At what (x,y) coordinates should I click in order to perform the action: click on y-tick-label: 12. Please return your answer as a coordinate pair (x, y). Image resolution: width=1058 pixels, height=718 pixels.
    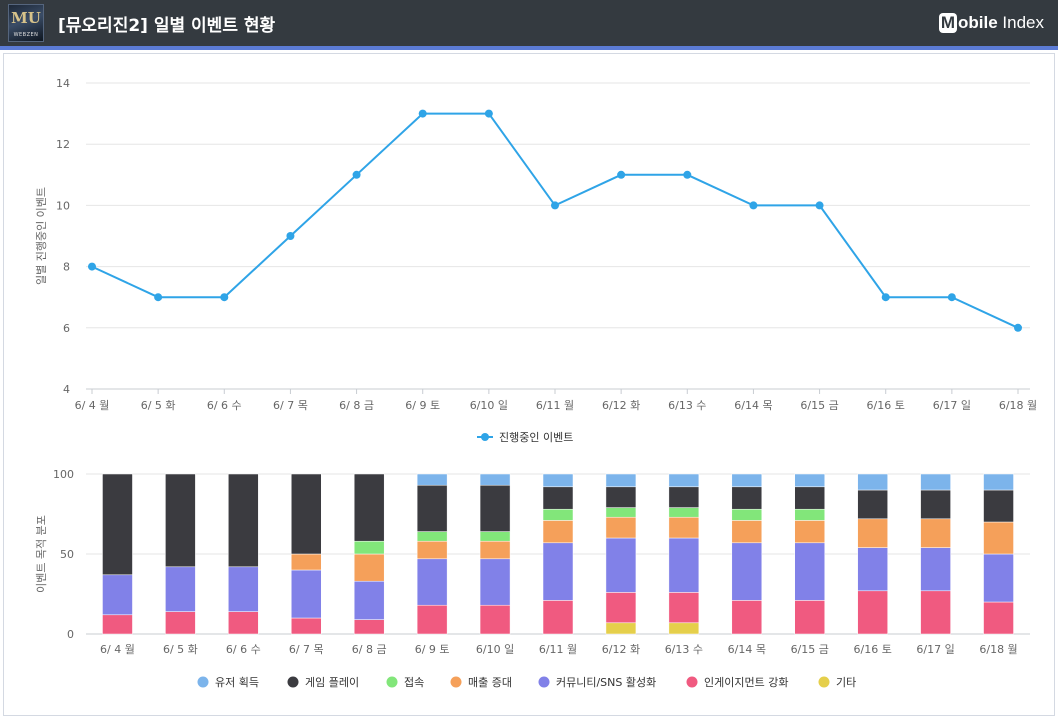
    Looking at the image, I should click on (63, 144).